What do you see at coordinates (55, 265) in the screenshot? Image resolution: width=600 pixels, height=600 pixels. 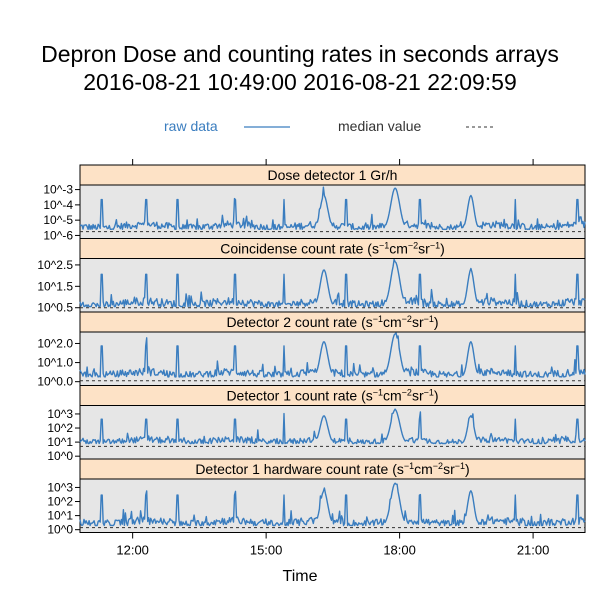 I see `y-tick-label: 10^2.5` at bounding box center [55, 265].